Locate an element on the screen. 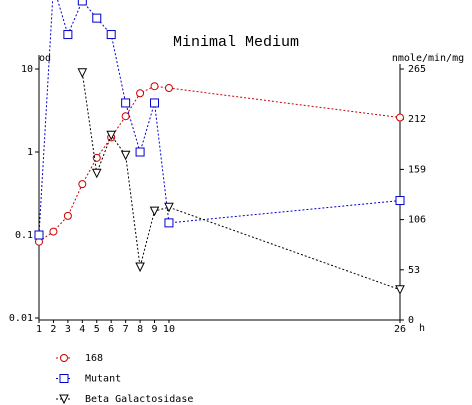 The width and height of the screenshot is (472, 405). x-tick-label: 26 is located at coordinates (400, 329).